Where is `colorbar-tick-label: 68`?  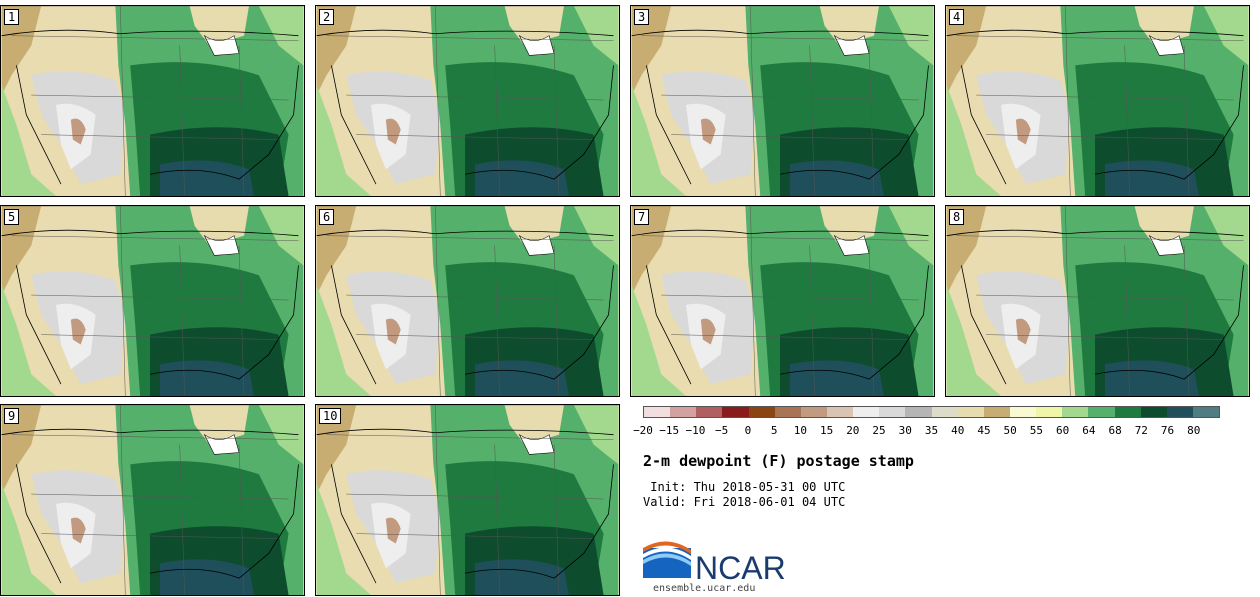 colorbar-tick-label: 68 is located at coordinates (1115, 430).